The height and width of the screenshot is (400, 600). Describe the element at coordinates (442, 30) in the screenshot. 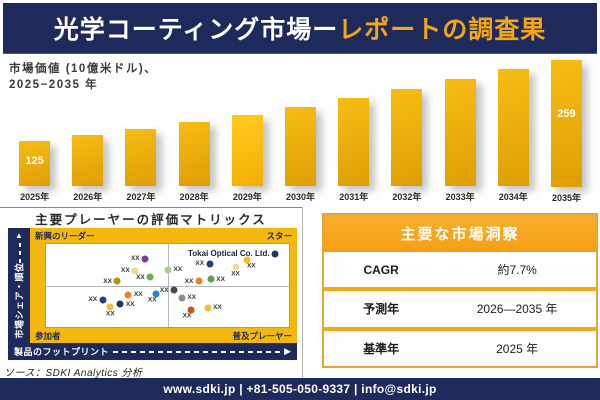

I see `page-title-accent: レポートの調査果` at that location.